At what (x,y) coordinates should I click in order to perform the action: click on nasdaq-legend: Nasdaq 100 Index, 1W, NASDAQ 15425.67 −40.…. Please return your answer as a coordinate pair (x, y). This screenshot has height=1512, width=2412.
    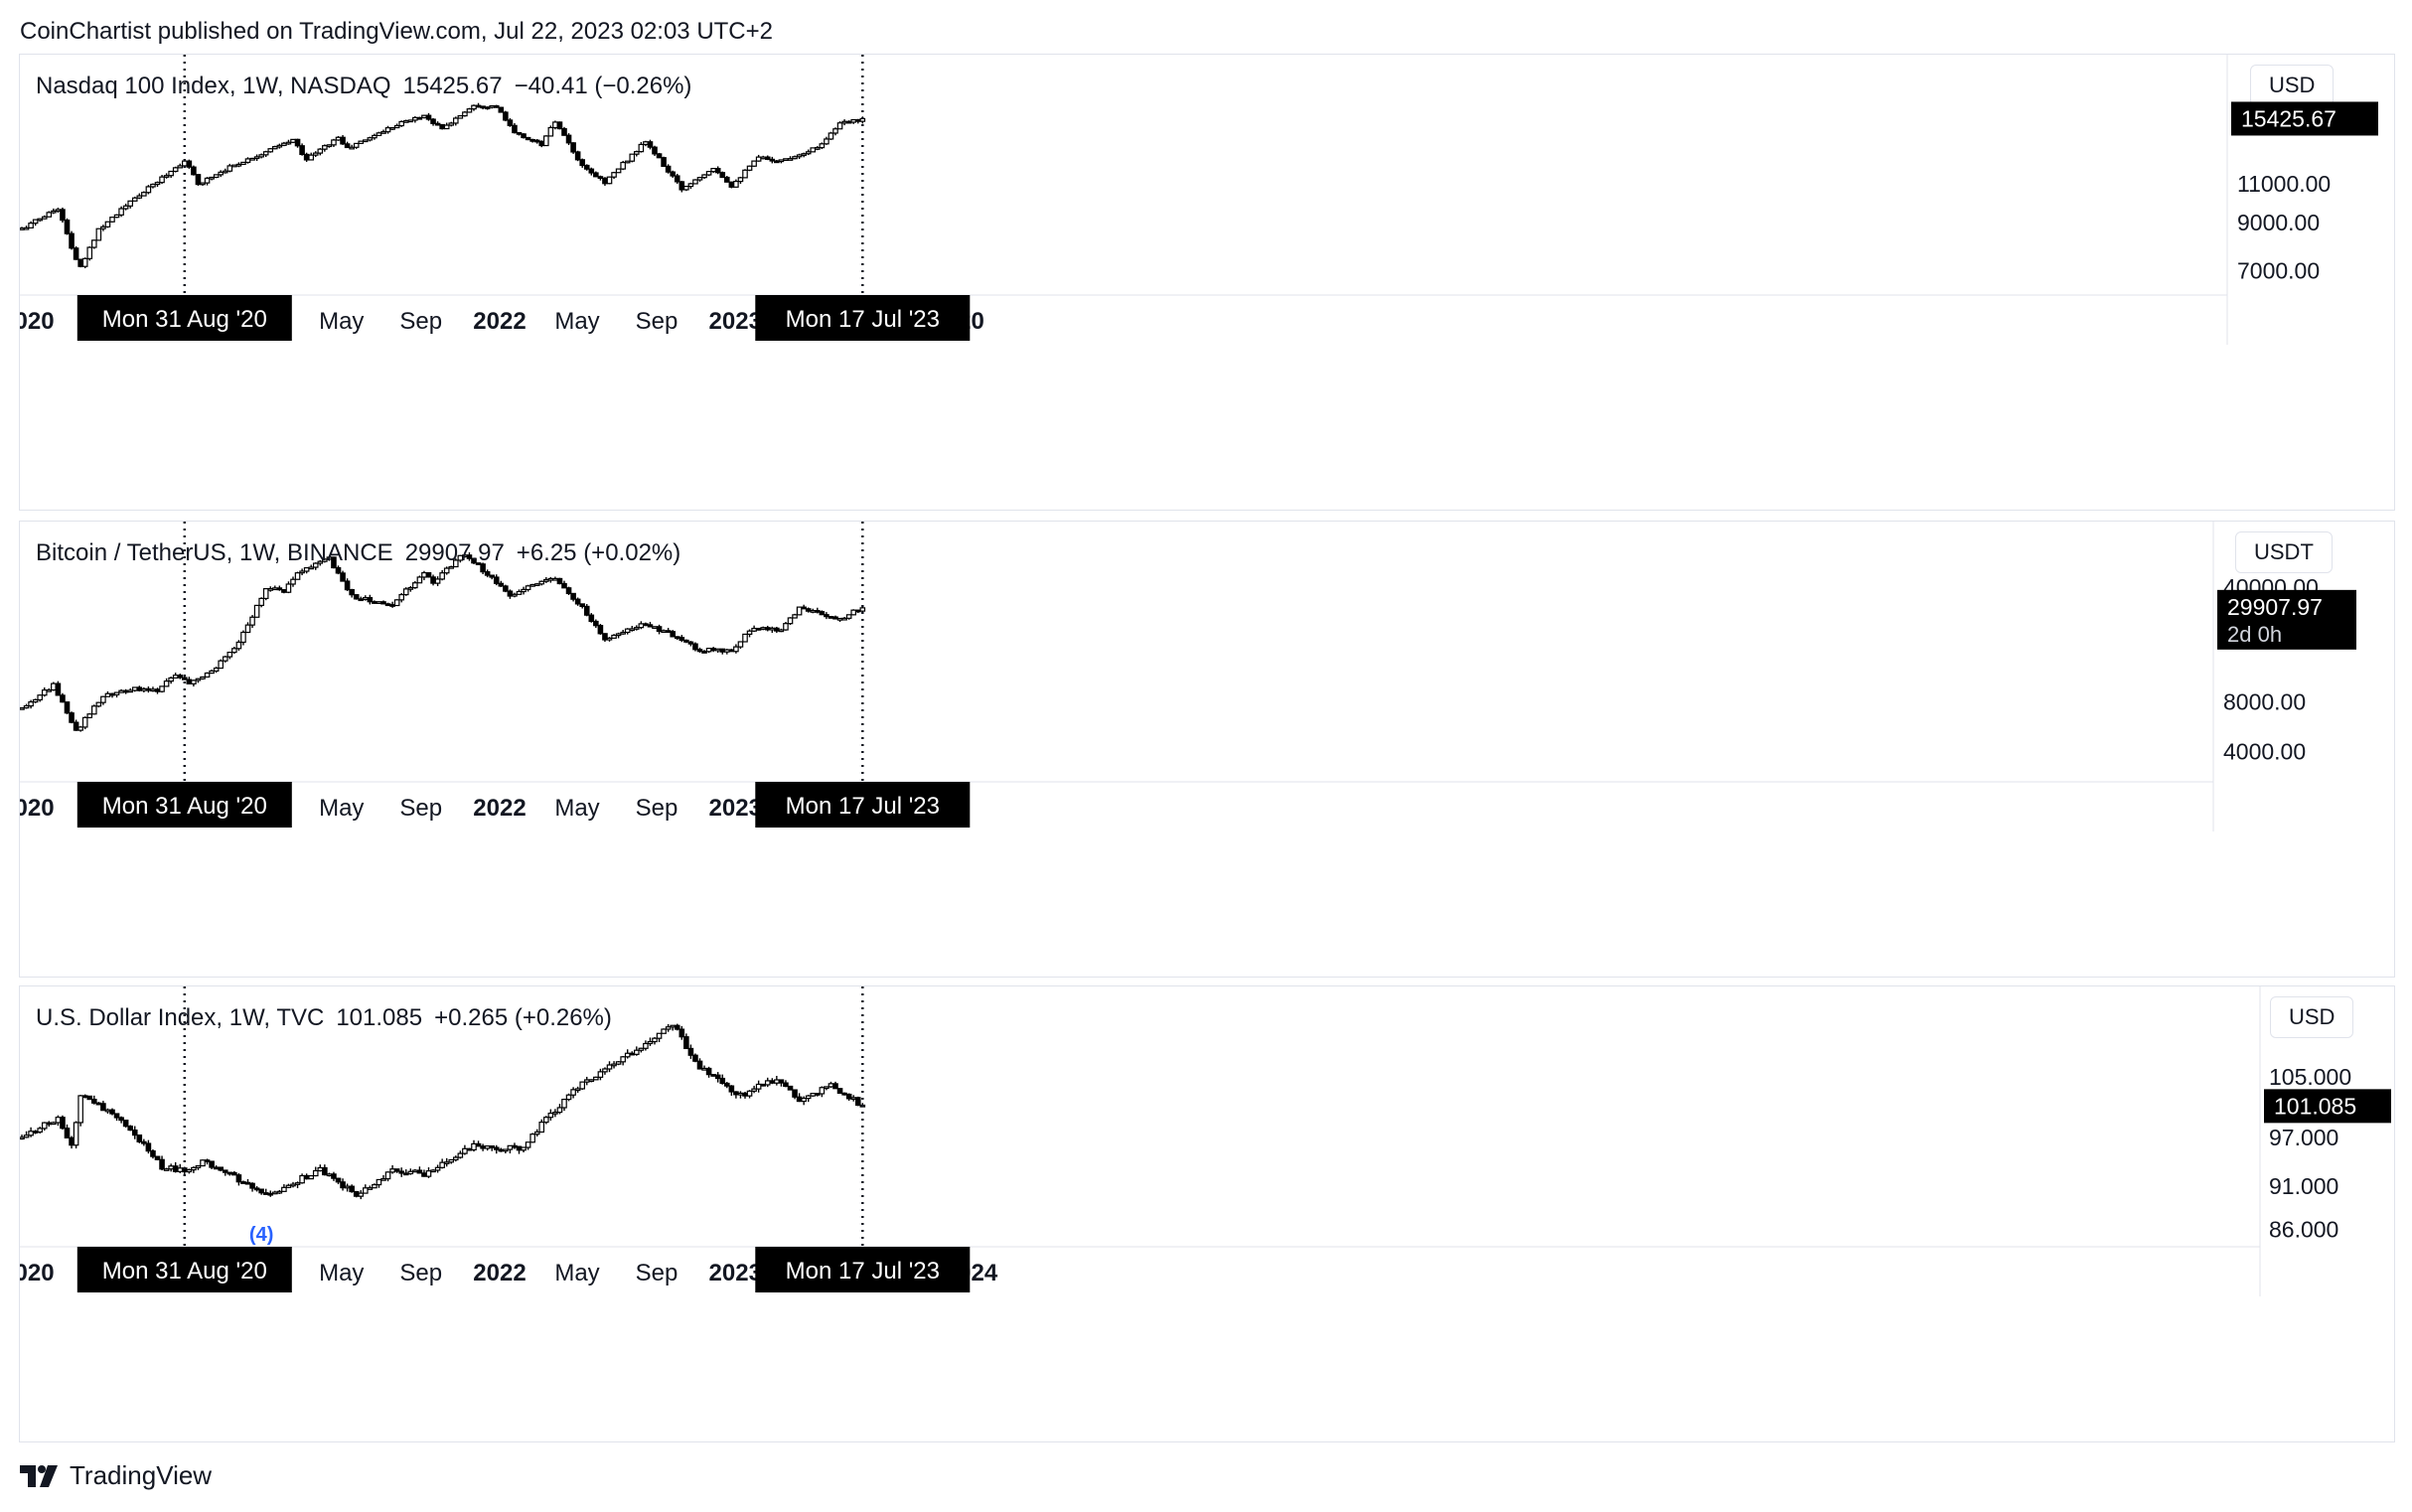
    Looking at the image, I should click on (363, 86).